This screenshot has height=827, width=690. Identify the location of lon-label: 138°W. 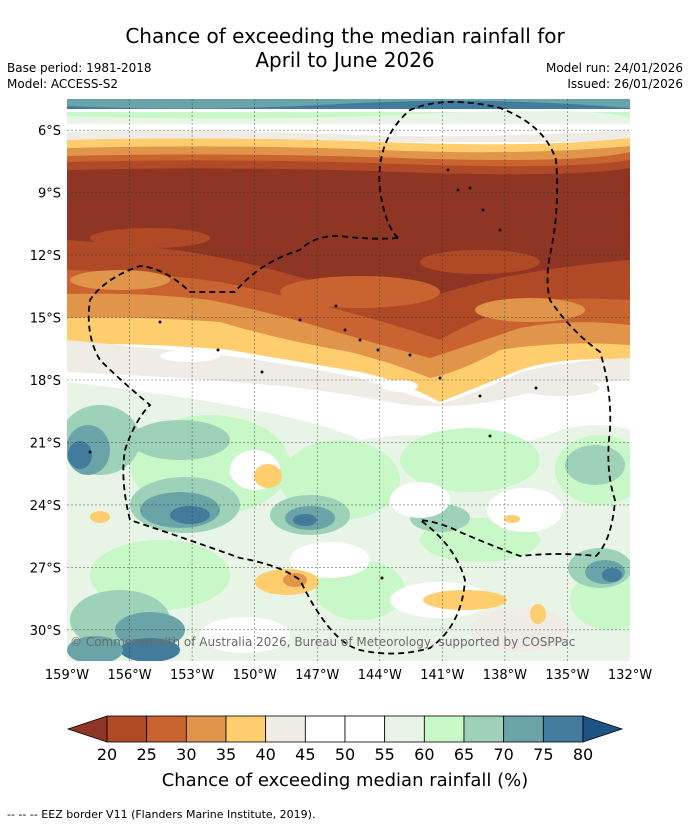
(505, 675).